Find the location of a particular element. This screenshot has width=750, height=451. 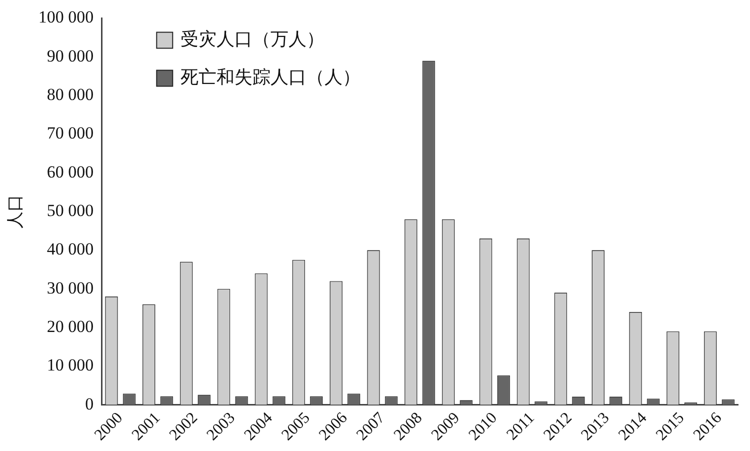

y-tick-label: 10 000 is located at coordinates (70, 365).